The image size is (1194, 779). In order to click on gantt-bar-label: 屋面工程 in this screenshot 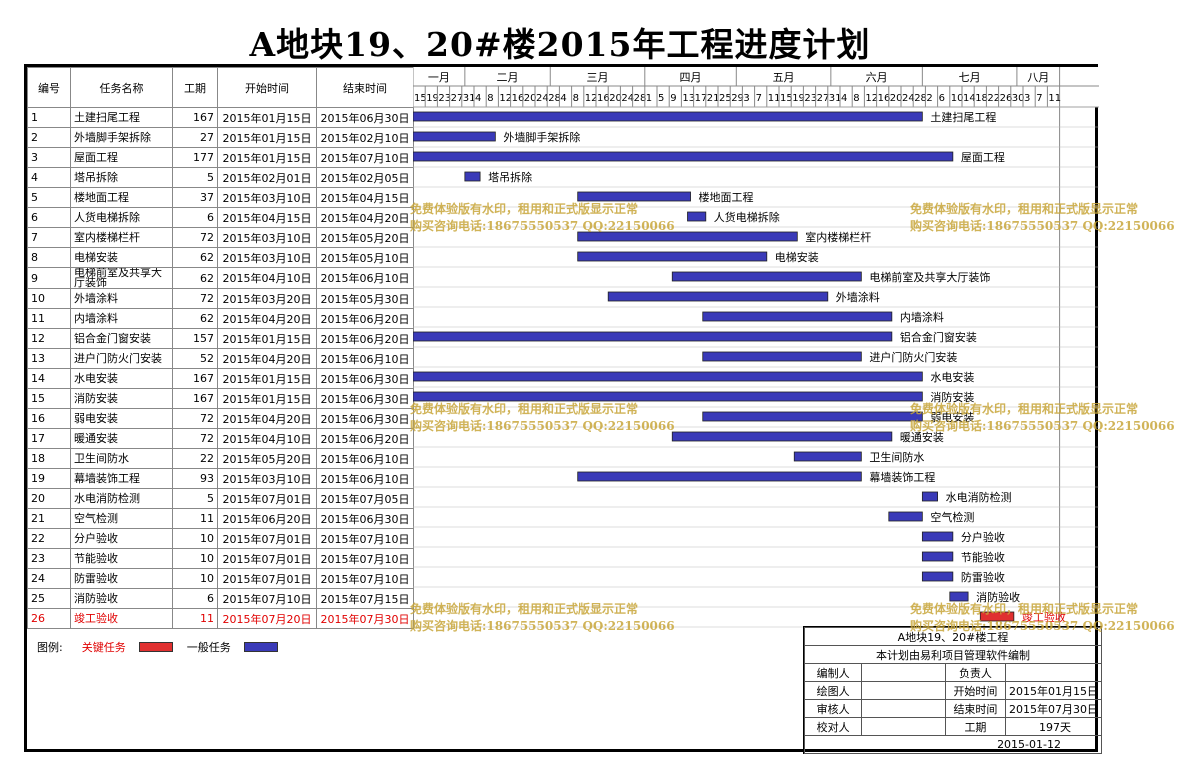, I will do `click(983, 157)`.